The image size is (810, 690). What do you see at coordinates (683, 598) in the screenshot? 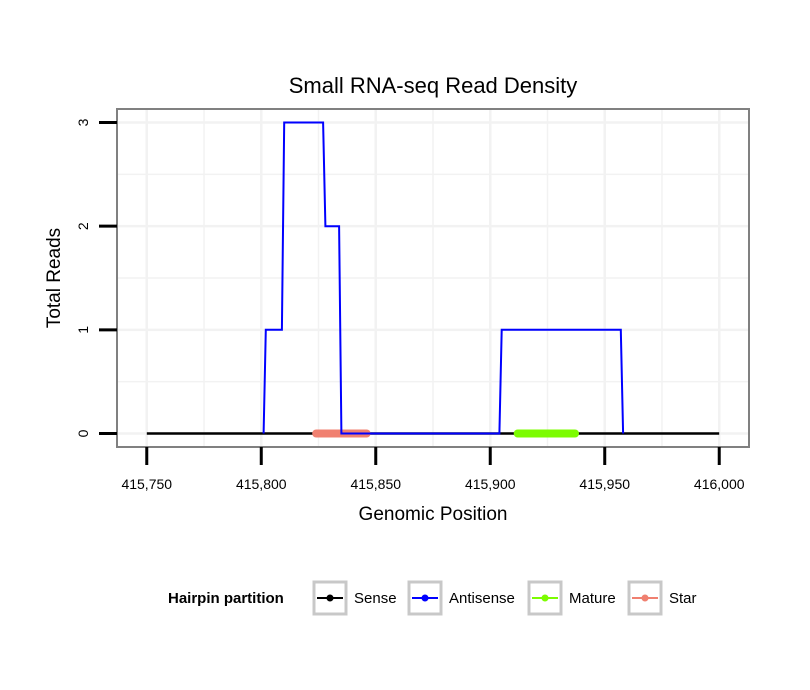
I see `legend-label: Star` at bounding box center [683, 598].